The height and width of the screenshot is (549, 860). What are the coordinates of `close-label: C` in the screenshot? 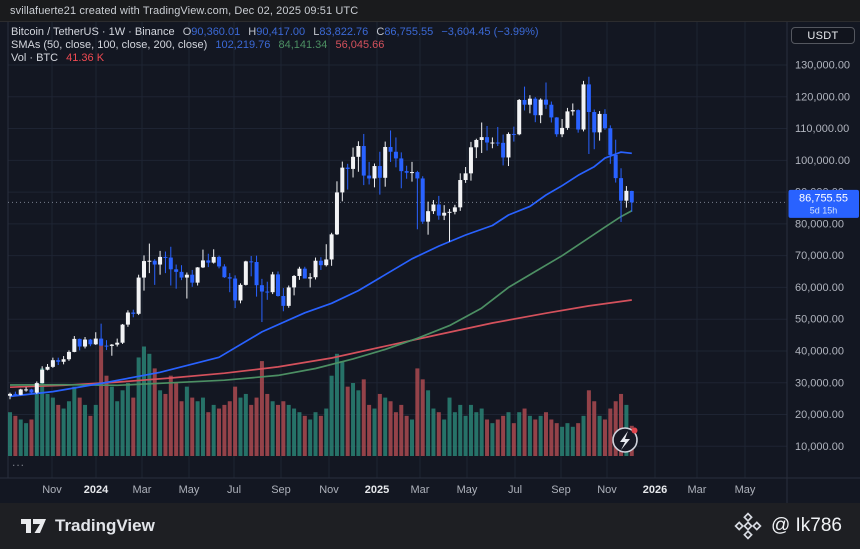 It's located at (380, 32).